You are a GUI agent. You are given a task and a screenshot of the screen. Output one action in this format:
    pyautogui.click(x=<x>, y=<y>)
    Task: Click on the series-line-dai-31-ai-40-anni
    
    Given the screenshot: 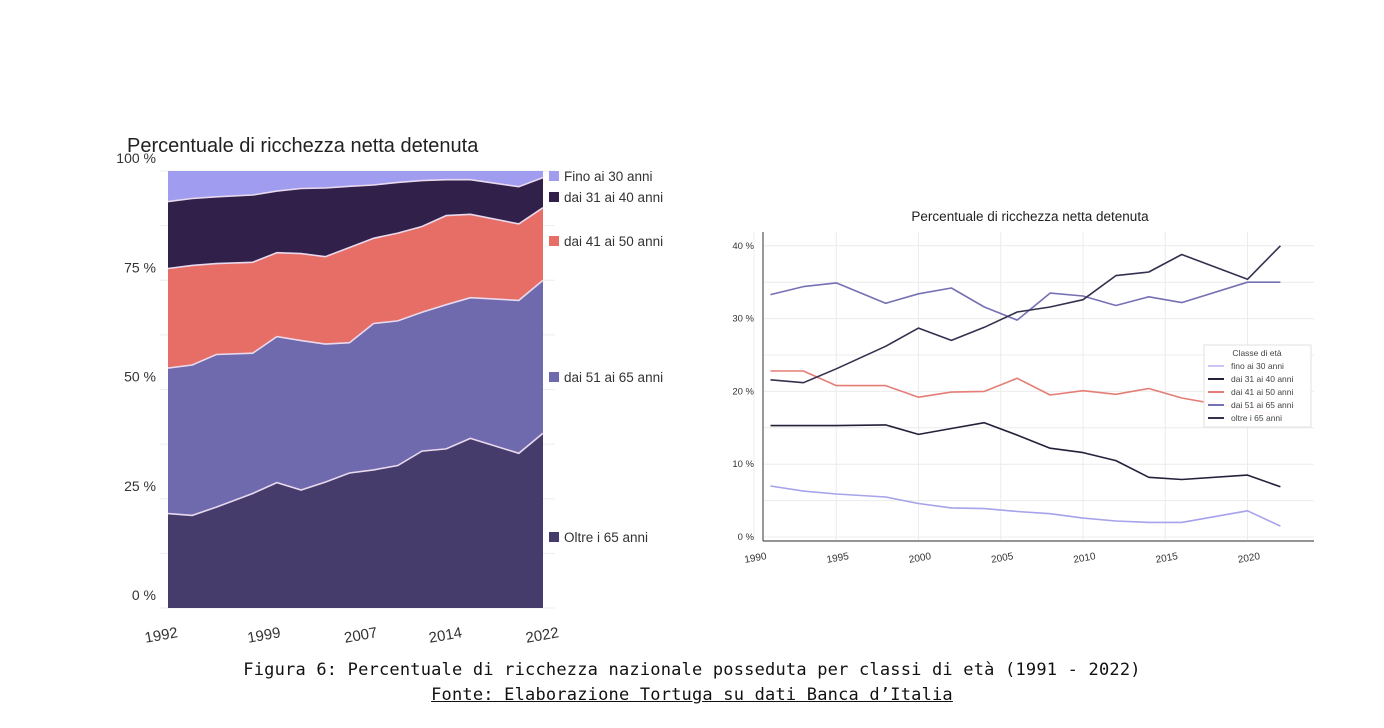 What is the action you would take?
    pyautogui.click(x=1025, y=454)
    